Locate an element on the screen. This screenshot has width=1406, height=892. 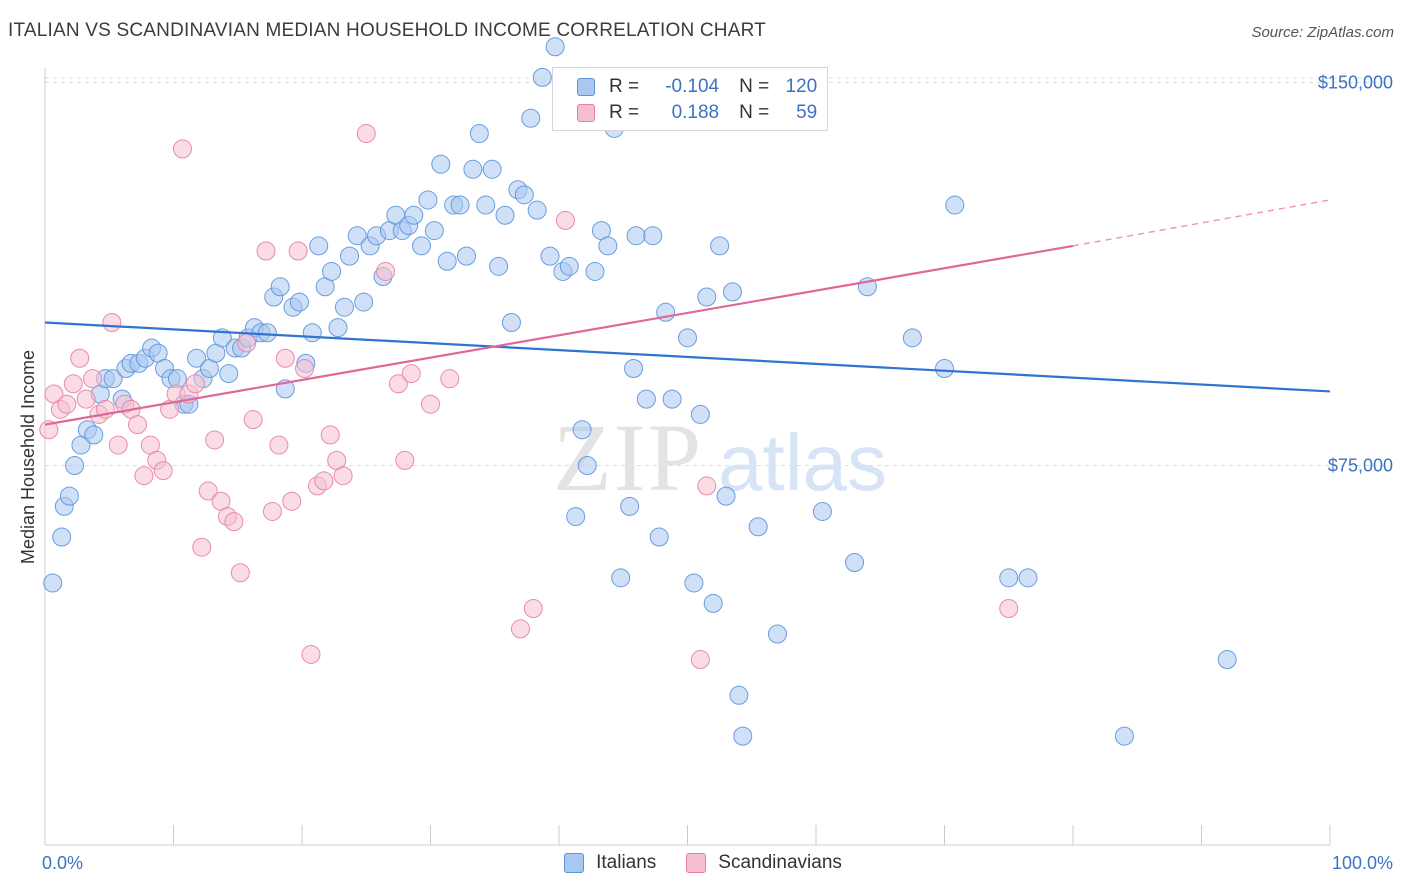
legend-r-label: R = is located at coordinates (624, 112).